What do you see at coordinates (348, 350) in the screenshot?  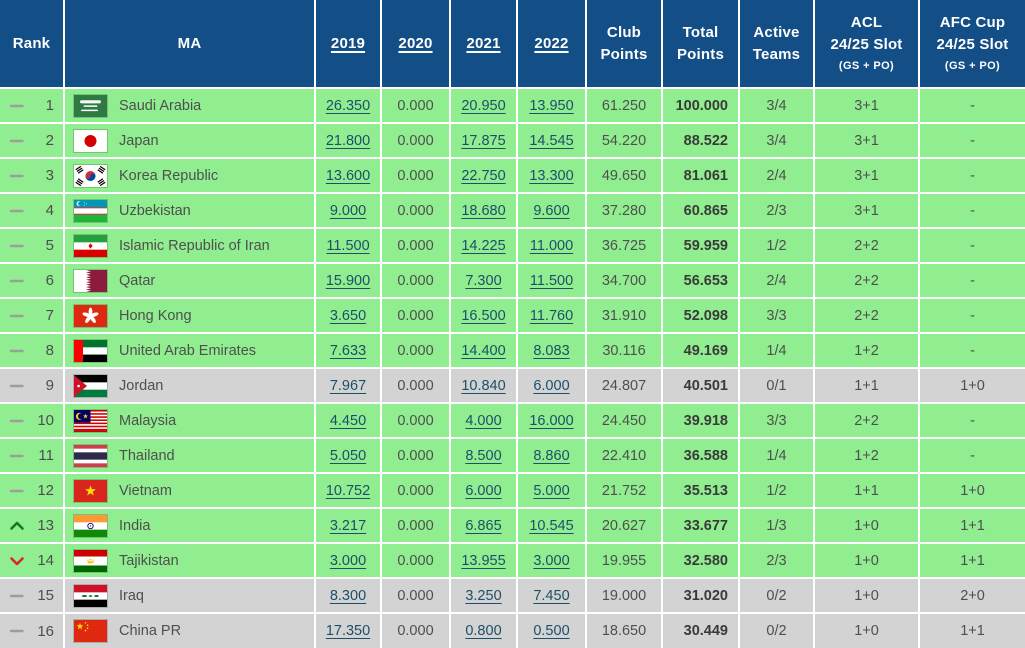 I see `points-2019-value-link: 7.633` at bounding box center [348, 350].